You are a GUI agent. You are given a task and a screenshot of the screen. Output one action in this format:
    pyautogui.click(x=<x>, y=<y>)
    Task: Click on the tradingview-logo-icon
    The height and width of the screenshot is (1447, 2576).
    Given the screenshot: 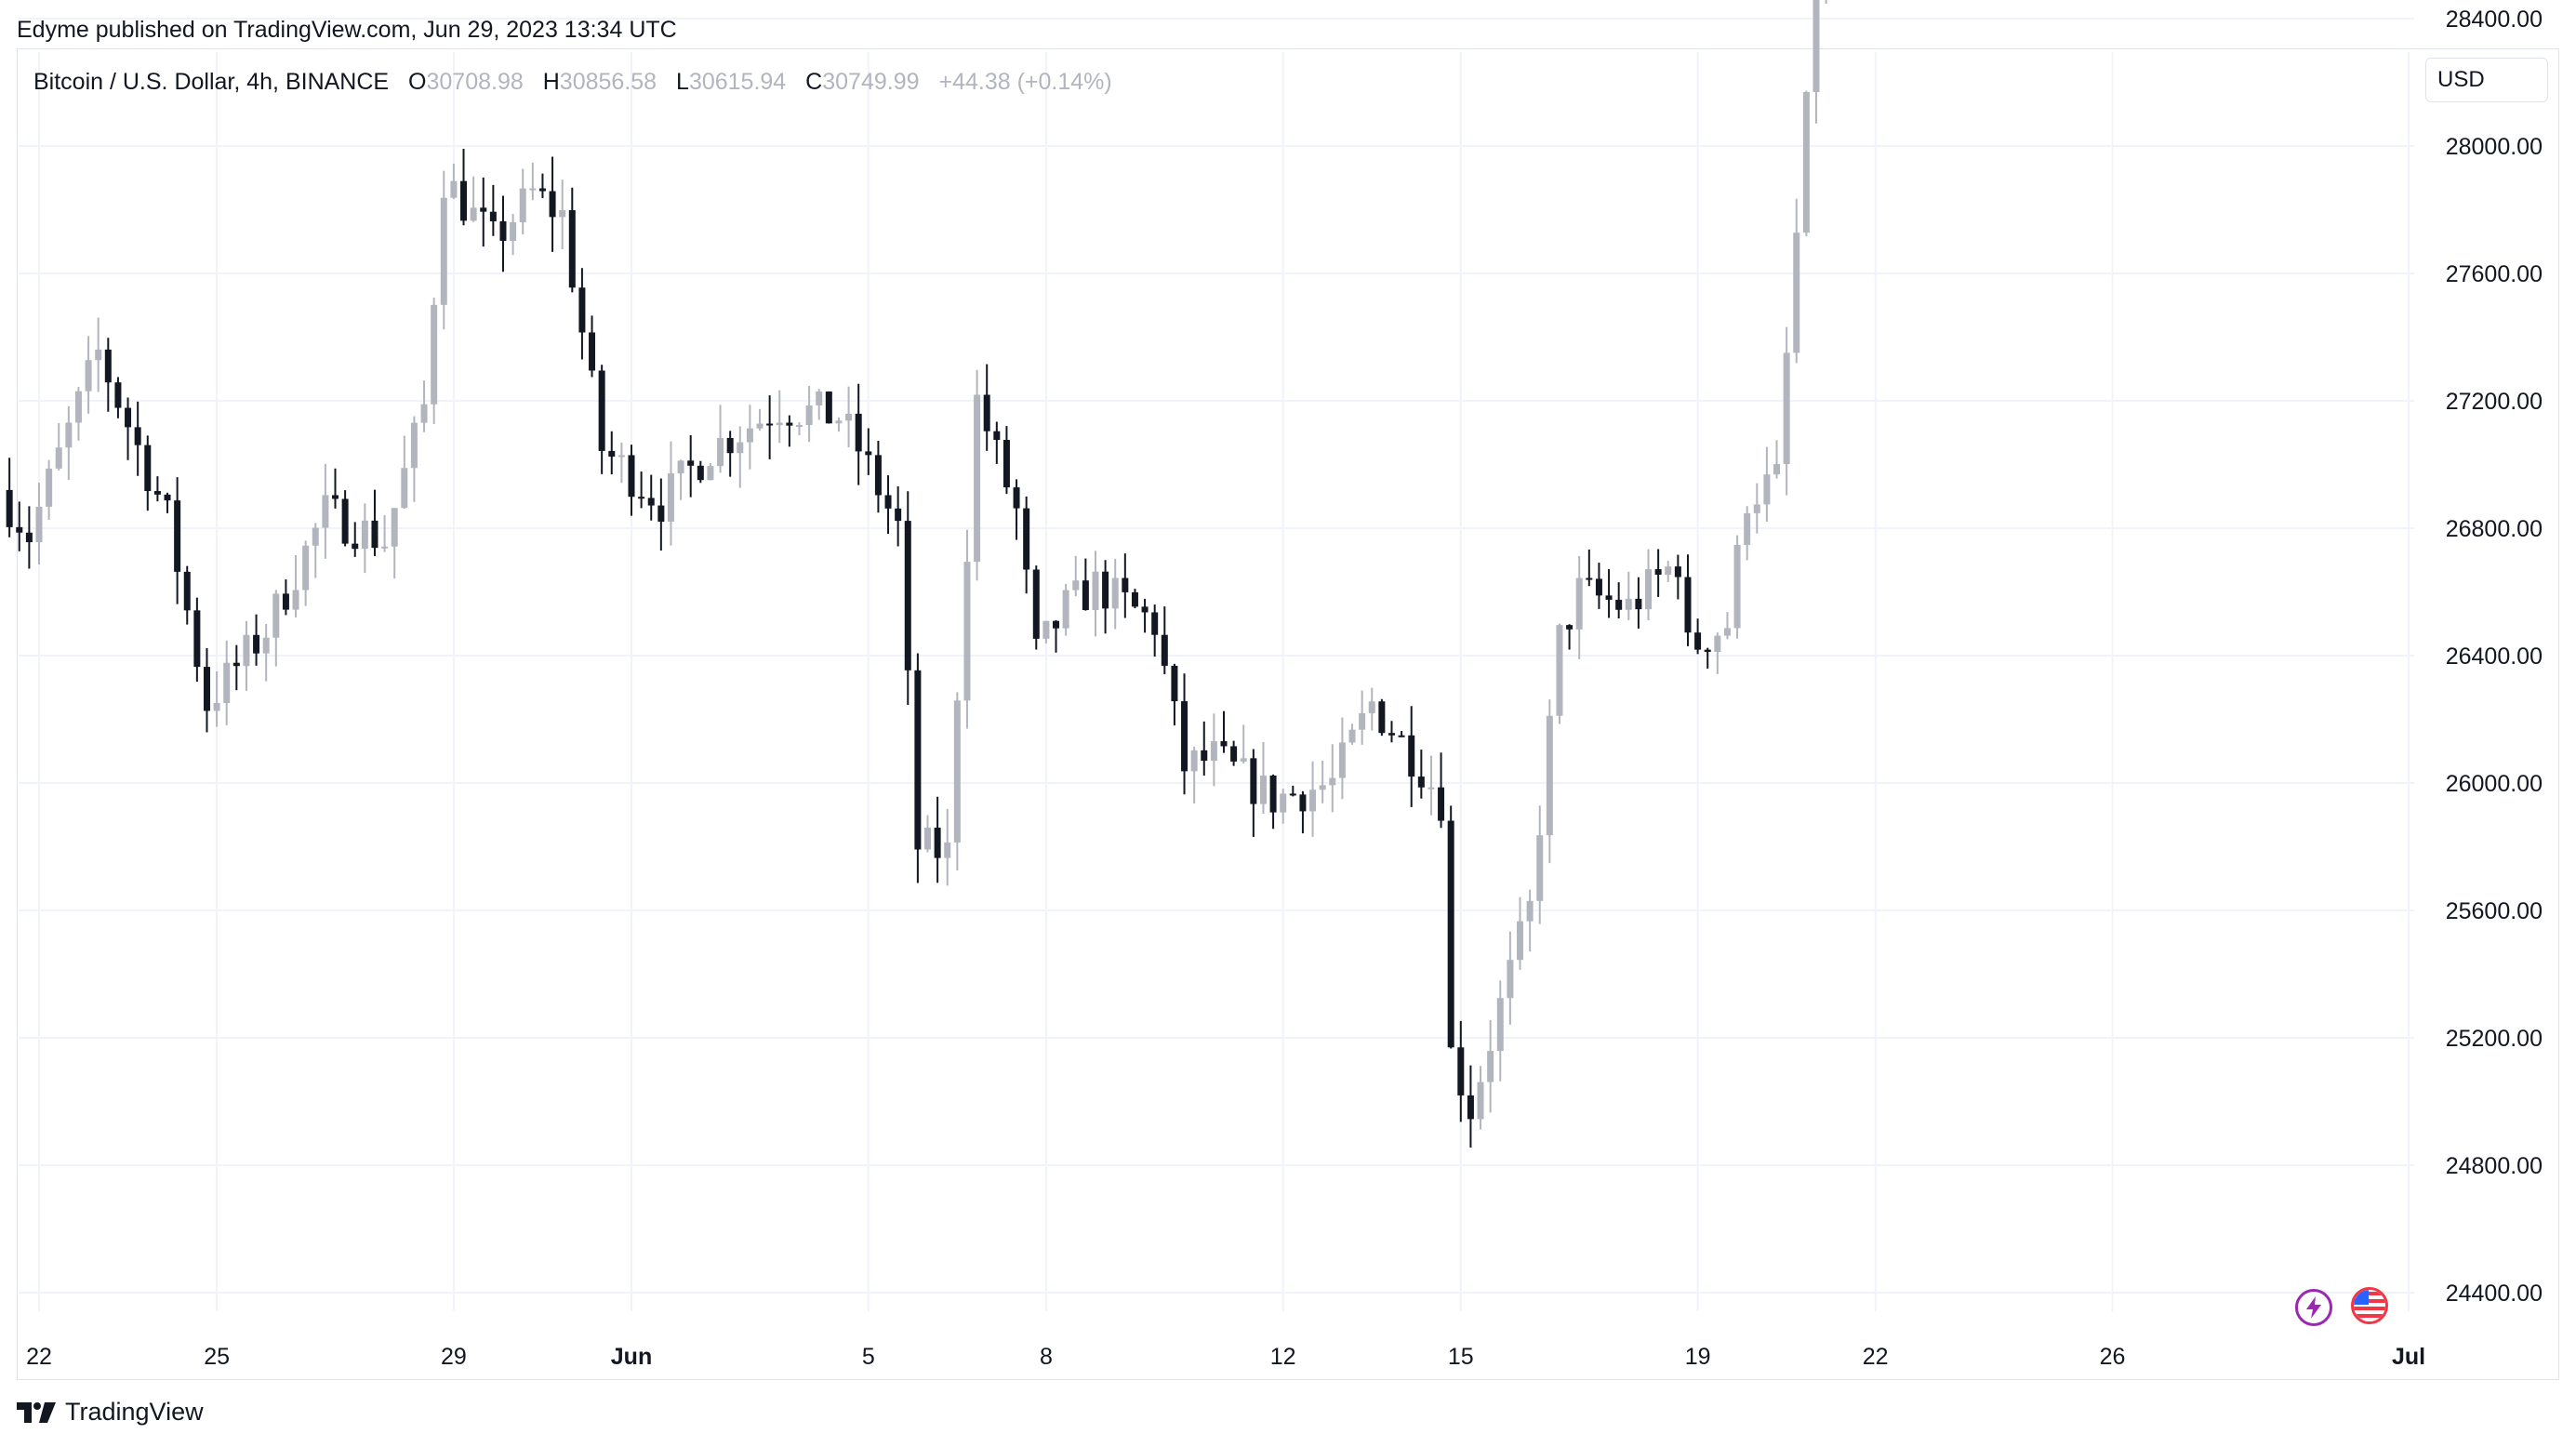 What is the action you would take?
    pyautogui.click(x=36, y=1412)
    